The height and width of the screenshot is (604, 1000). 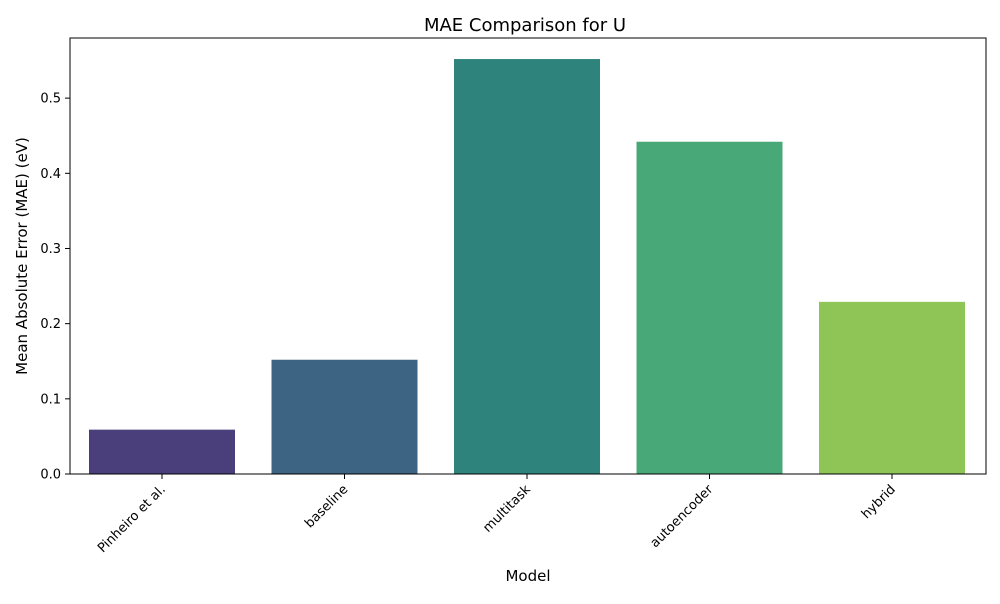 I want to click on y-tick-label: 0.0, so click(x=50, y=475).